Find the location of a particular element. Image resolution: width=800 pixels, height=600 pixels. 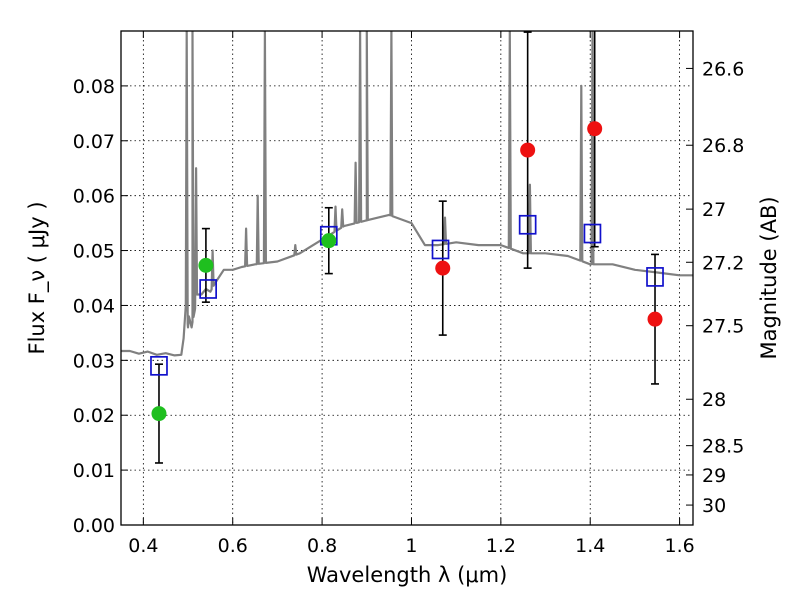

mag-tick-label: 28.5 is located at coordinates (723, 447).